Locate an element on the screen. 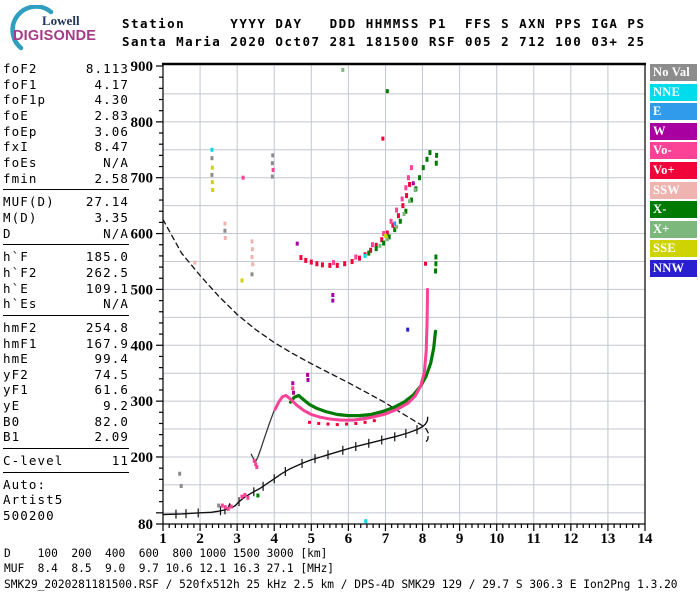 The image size is (700, 600). parameter-label: h`E is located at coordinates (16, 288).